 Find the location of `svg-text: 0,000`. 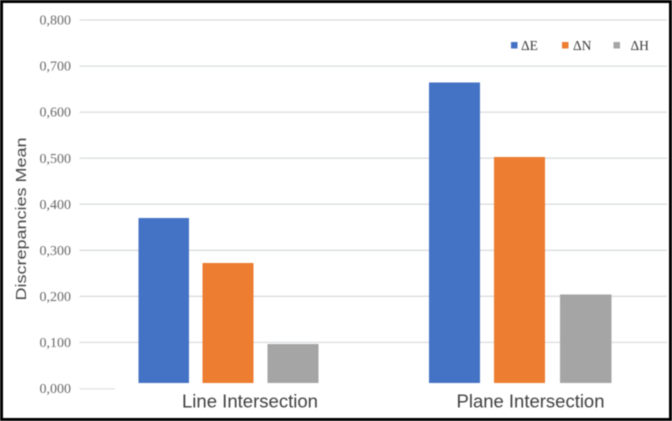

svg-text: 0,000 is located at coordinates (56, 389).